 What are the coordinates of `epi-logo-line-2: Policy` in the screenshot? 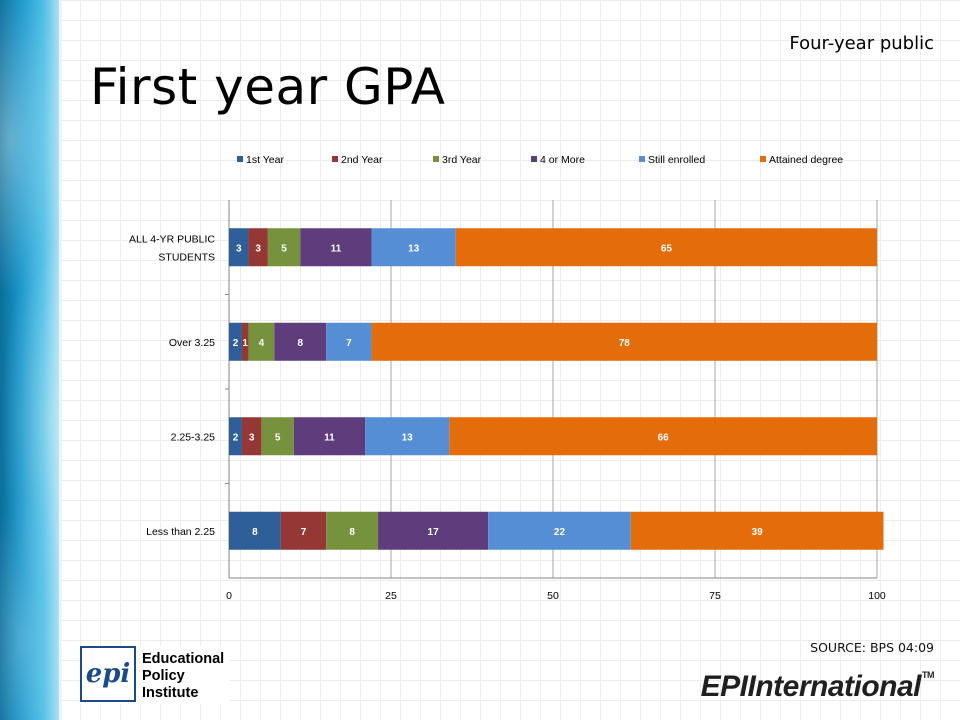 It's located at (163, 676).